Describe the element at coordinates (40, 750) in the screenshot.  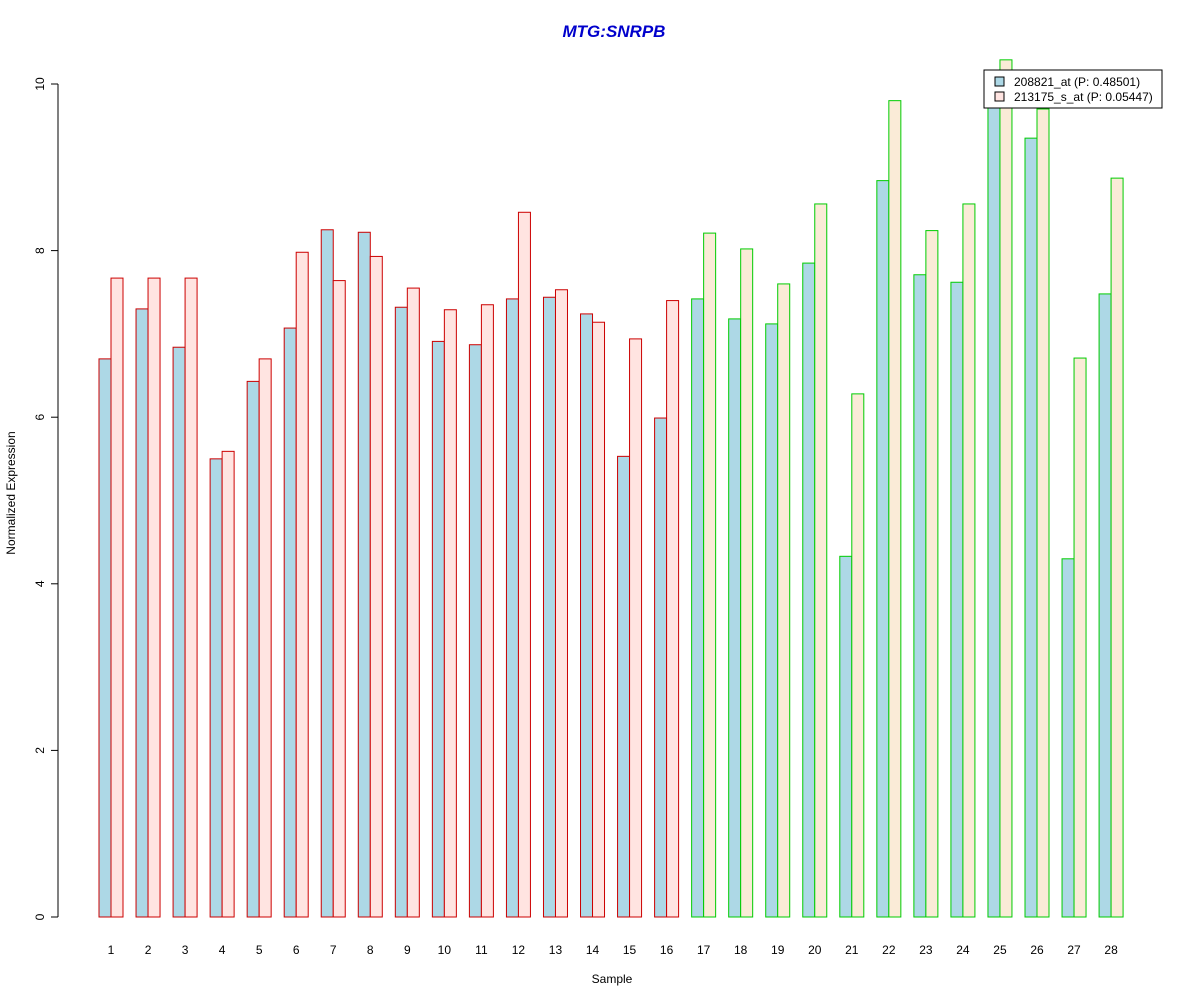
I see `y-tick-label: 2` at that location.